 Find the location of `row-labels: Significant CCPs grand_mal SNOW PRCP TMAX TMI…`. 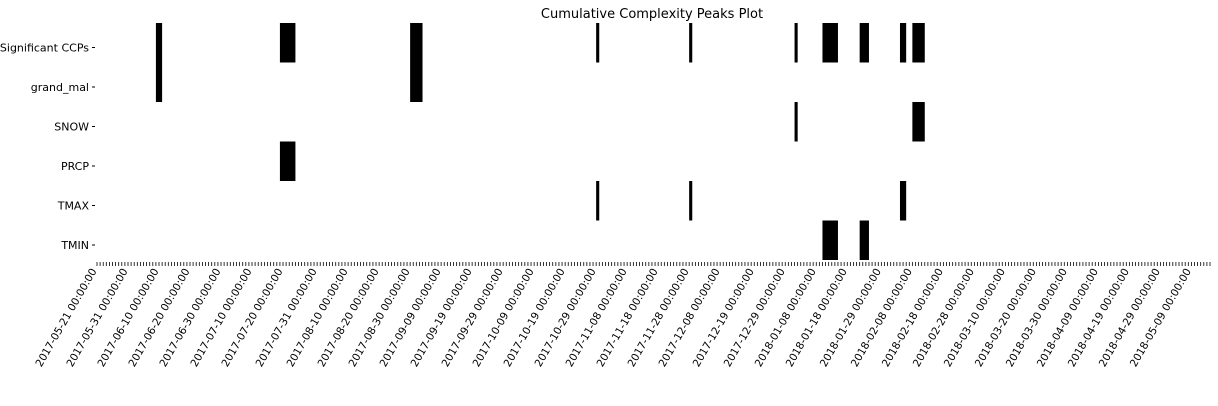

row-labels: Significant CCPs grand_mal SNOW PRCP TMAX TMI… is located at coordinates (47, 146).